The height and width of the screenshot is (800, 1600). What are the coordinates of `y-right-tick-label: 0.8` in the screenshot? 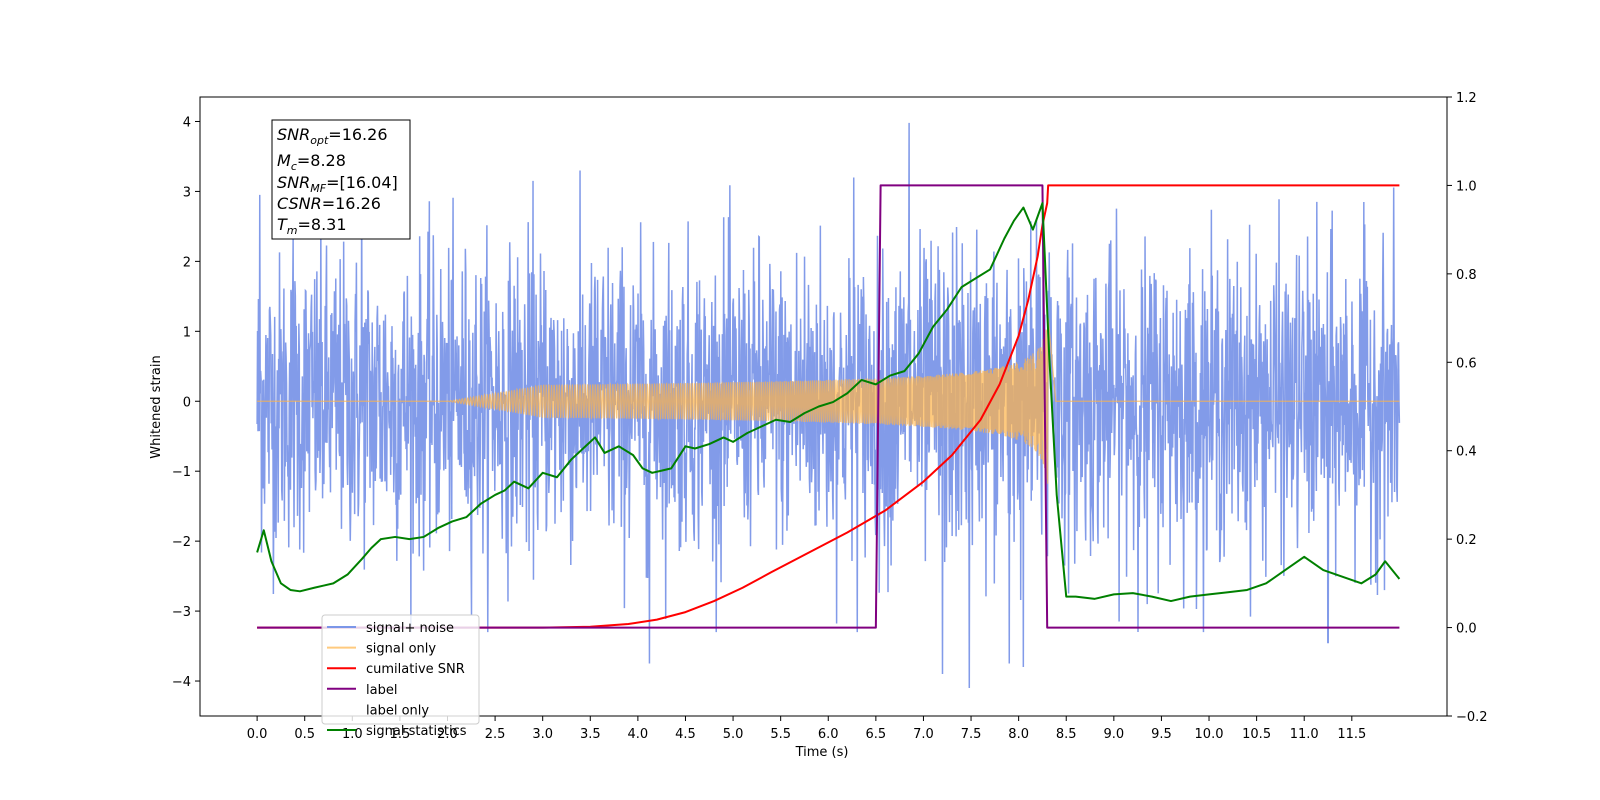 It's located at (1466, 275).